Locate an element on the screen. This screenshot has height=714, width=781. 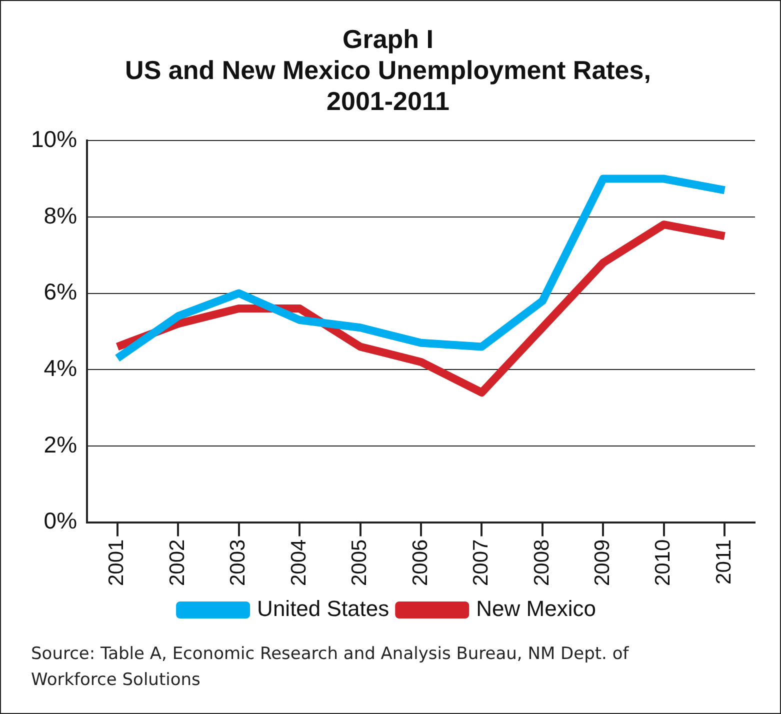
x-tick-label: 2008 is located at coordinates (542, 562).